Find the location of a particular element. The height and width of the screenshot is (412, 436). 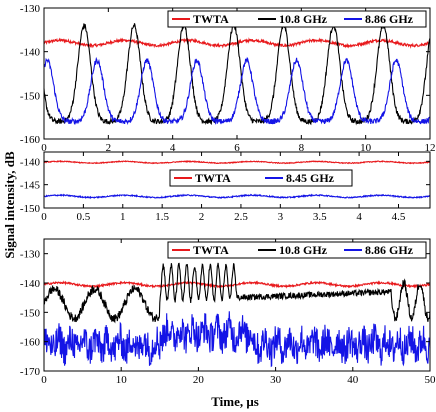

x-tick-label: 2.5 is located at coordinates (241, 217).